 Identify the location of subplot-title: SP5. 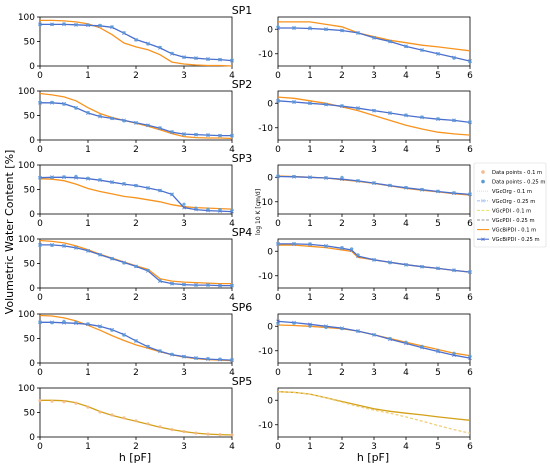
(242, 381).